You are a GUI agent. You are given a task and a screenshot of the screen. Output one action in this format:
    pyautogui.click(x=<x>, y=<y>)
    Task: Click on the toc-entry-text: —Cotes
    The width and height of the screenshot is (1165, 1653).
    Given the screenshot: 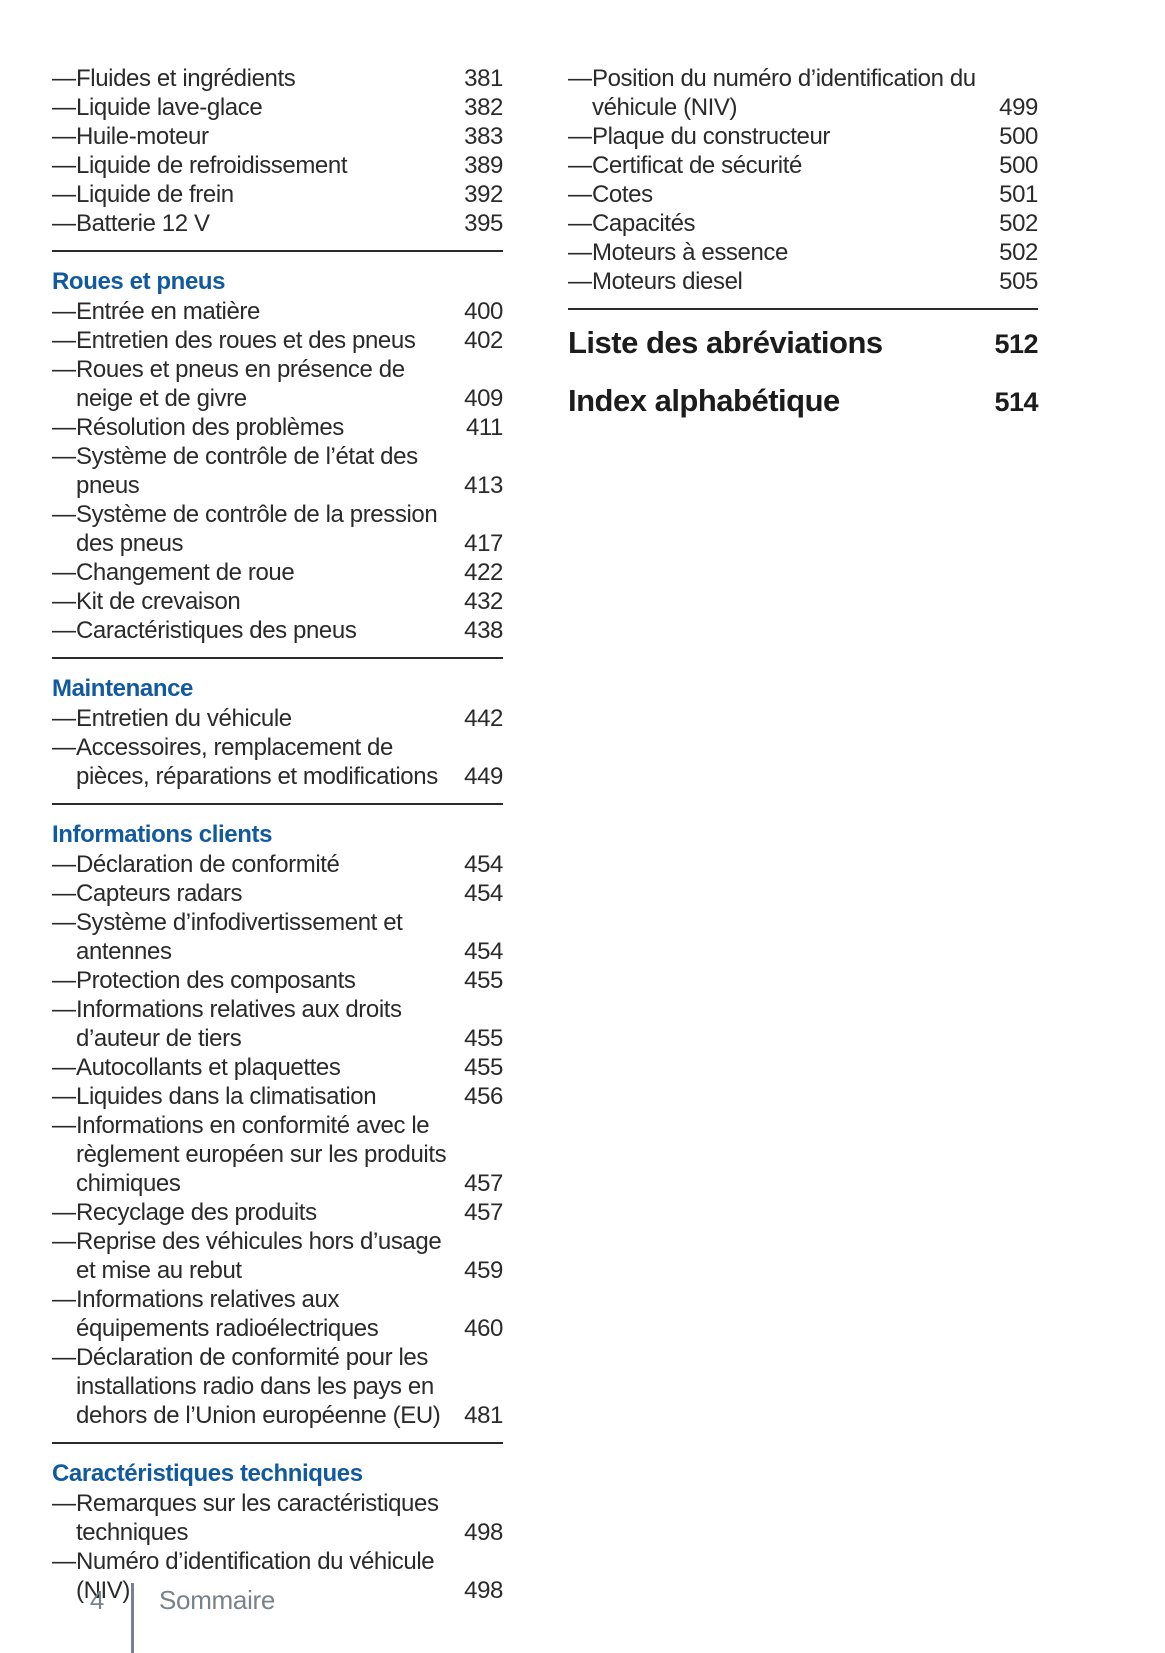 What is the action you would take?
    pyautogui.click(x=778, y=194)
    